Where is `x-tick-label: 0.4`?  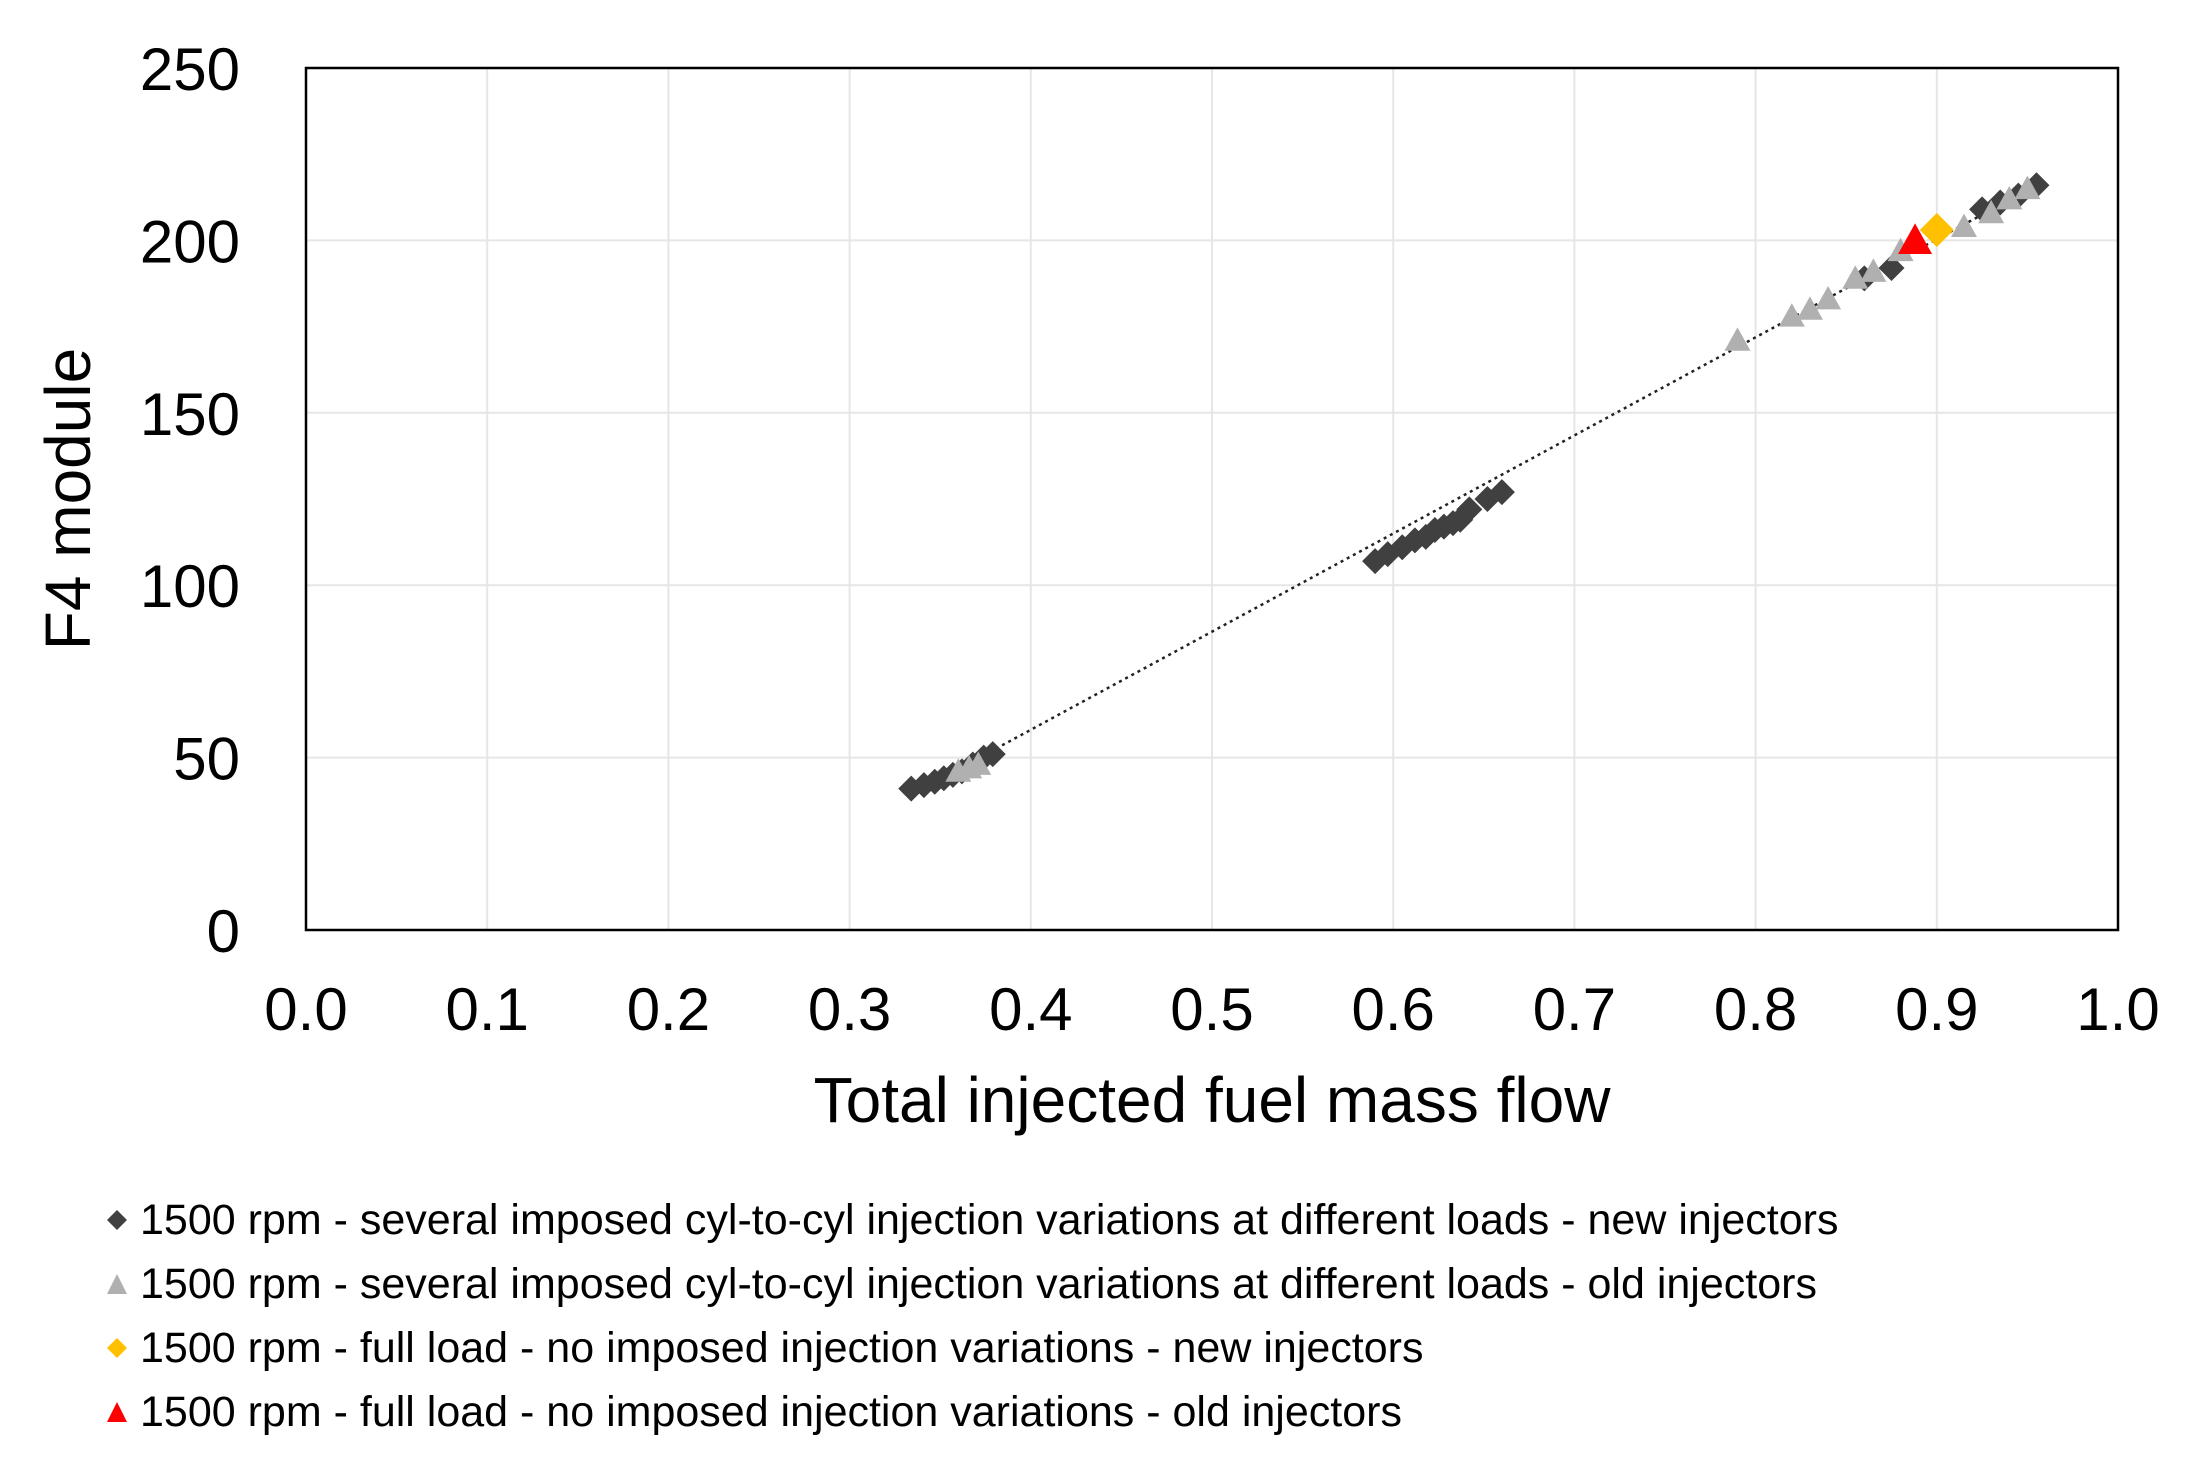 x-tick-label: 0.4 is located at coordinates (1030, 1009).